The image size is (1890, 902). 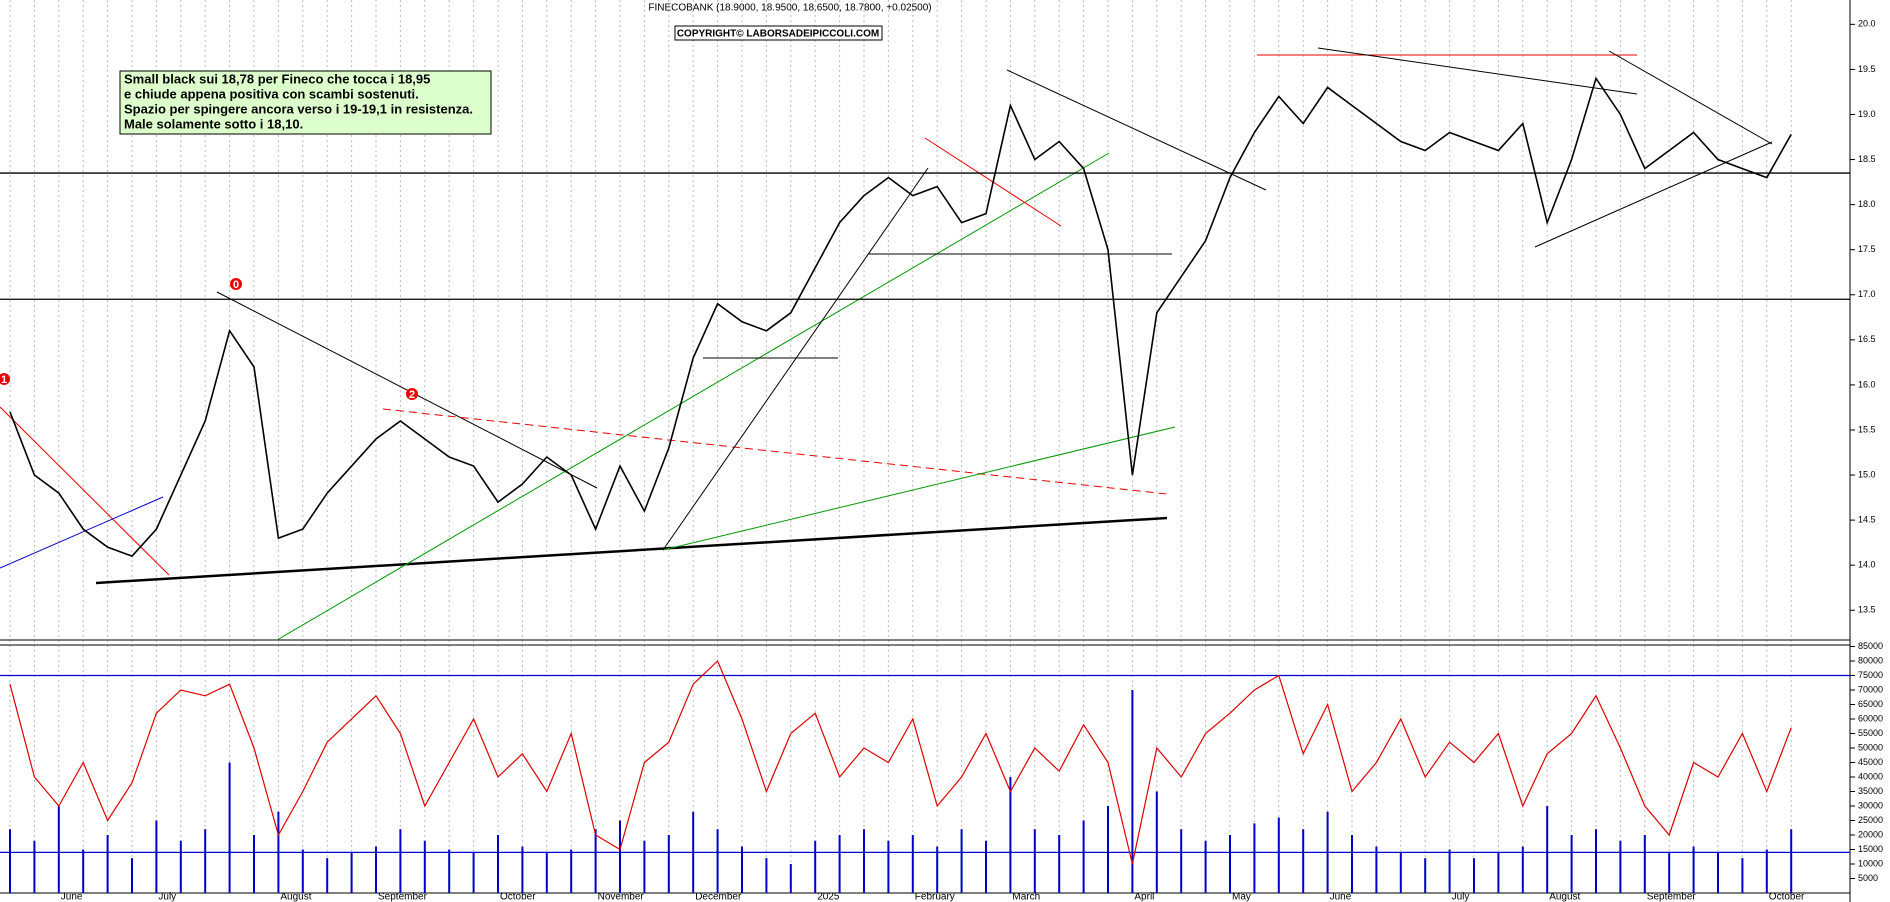 What do you see at coordinates (1867, 69) in the screenshot?
I see `y-tick-label: 19.5` at bounding box center [1867, 69].